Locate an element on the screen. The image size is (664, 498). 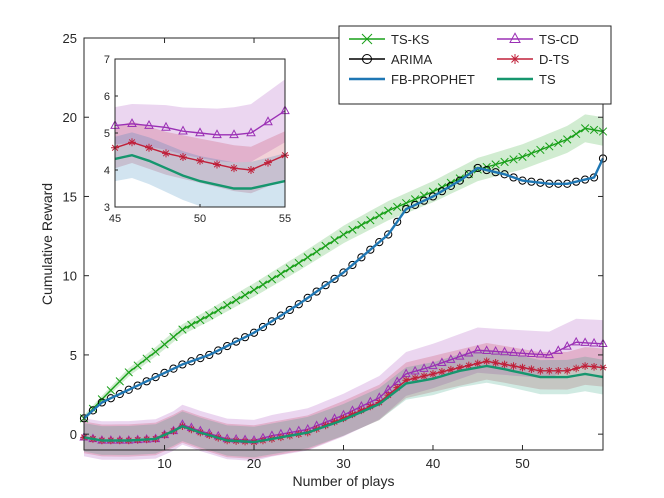
inset-series-lines is located at coordinates (200, 147).